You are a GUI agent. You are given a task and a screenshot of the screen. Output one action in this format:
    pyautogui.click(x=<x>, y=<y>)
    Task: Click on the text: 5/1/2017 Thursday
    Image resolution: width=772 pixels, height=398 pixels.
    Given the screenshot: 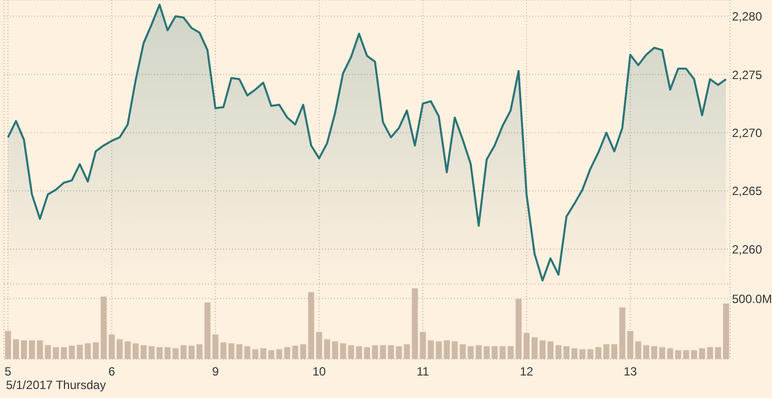 What is the action you would take?
    pyautogui.click(x=56, y=385)
    